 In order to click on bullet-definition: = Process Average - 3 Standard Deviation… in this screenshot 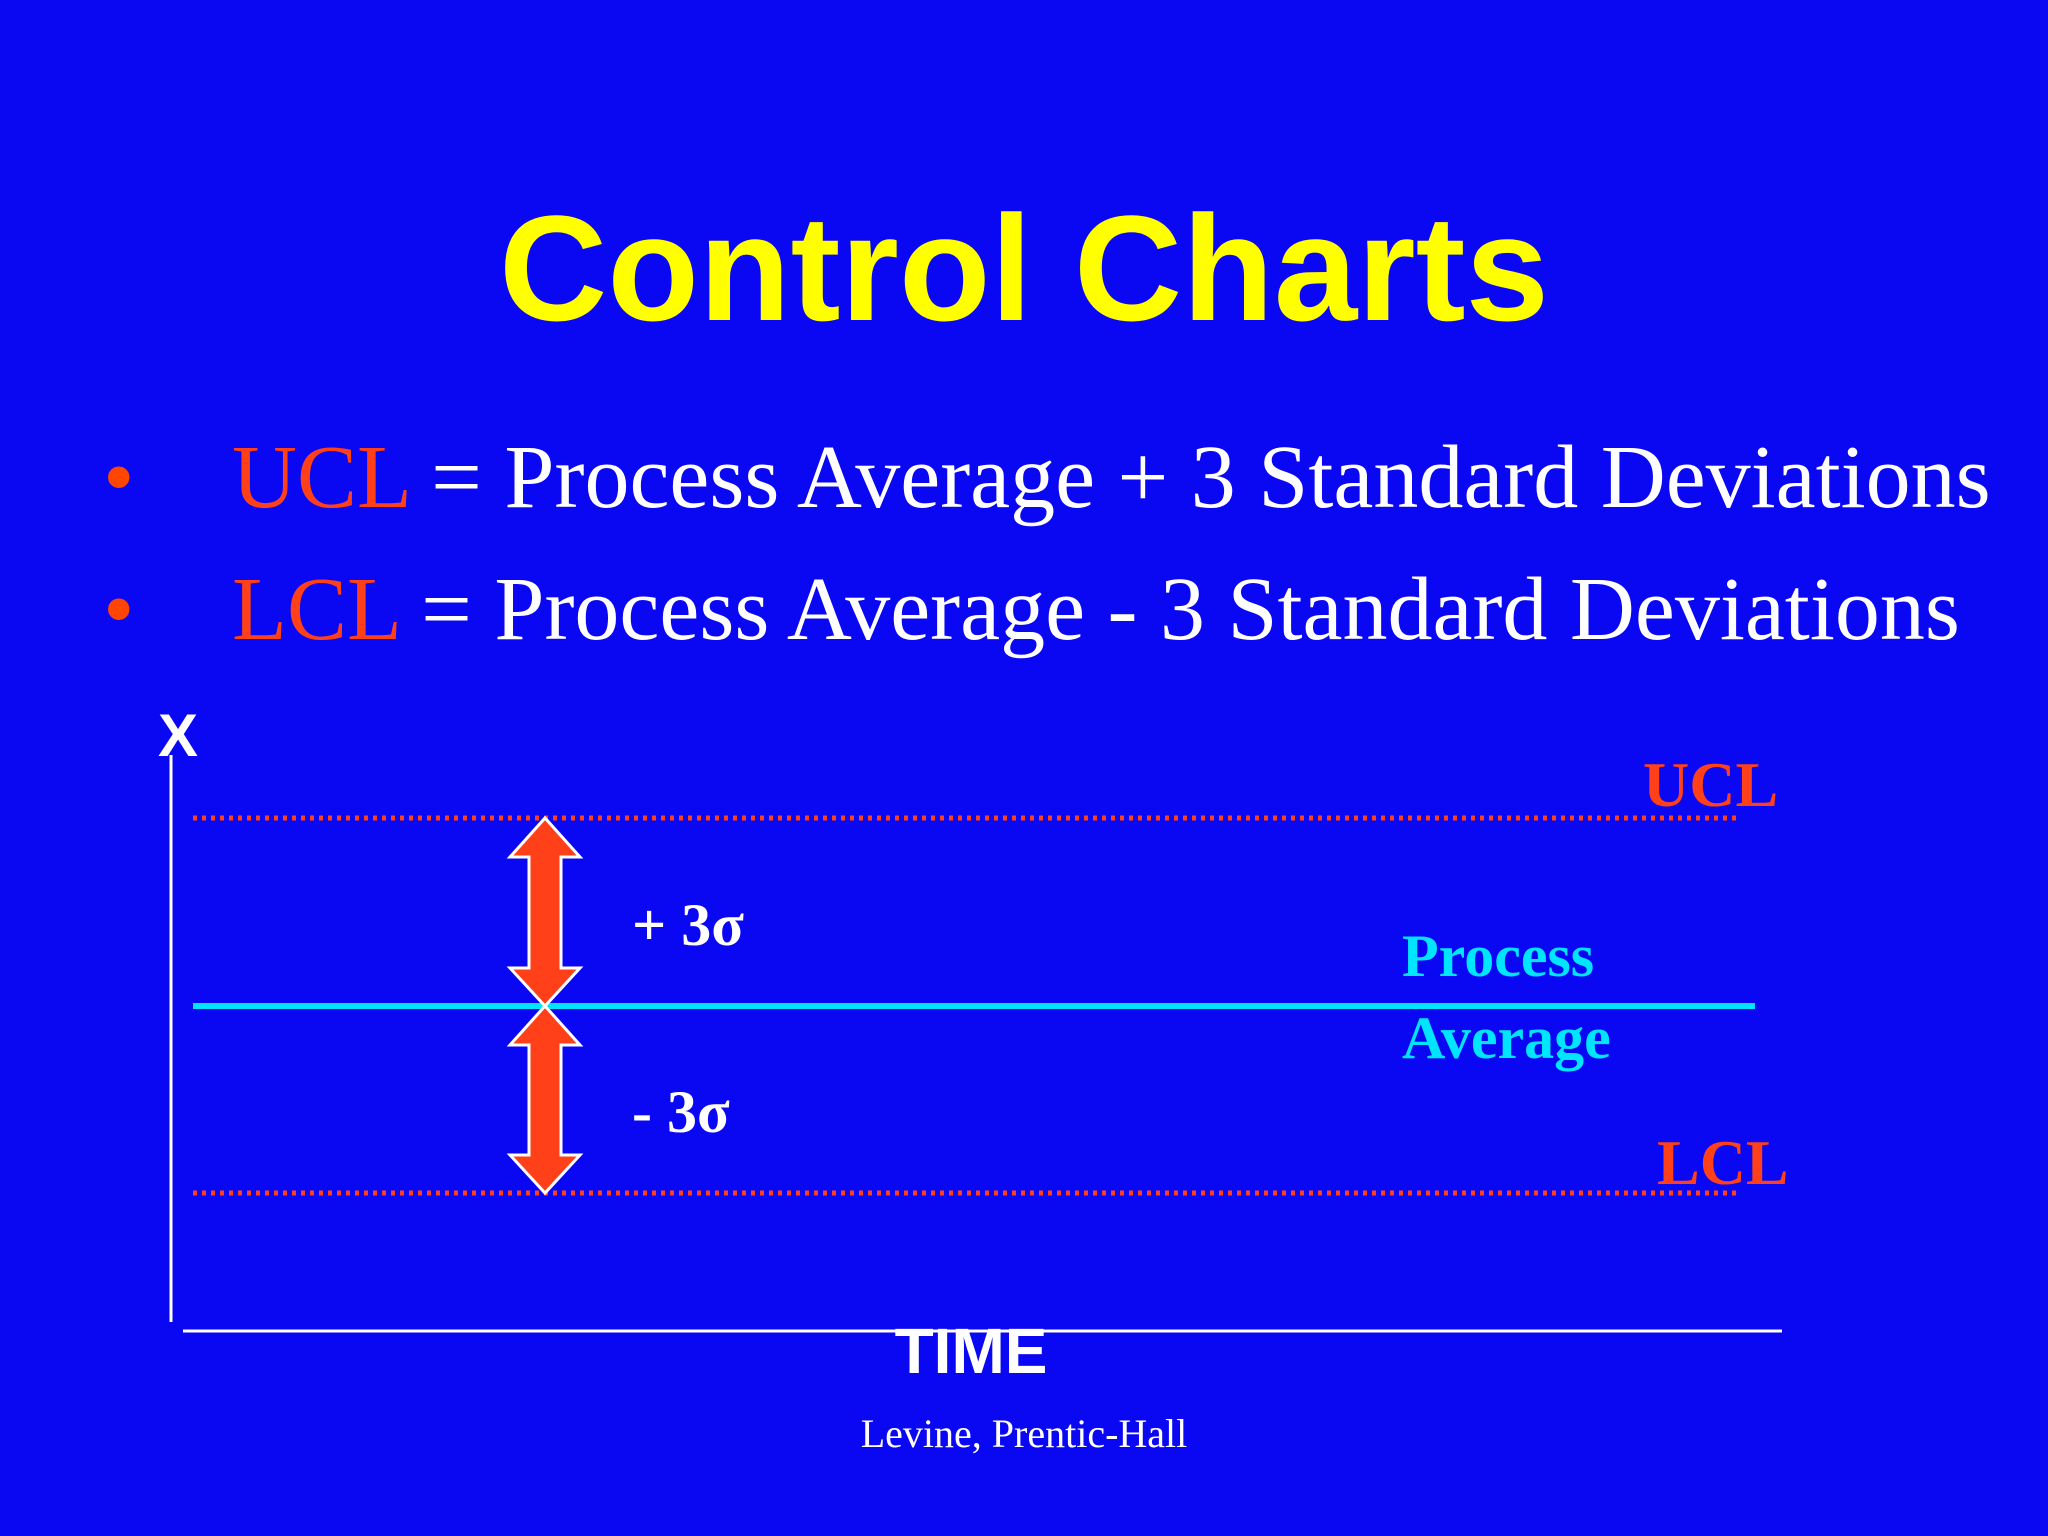, I will do `click(1179, 609)`.